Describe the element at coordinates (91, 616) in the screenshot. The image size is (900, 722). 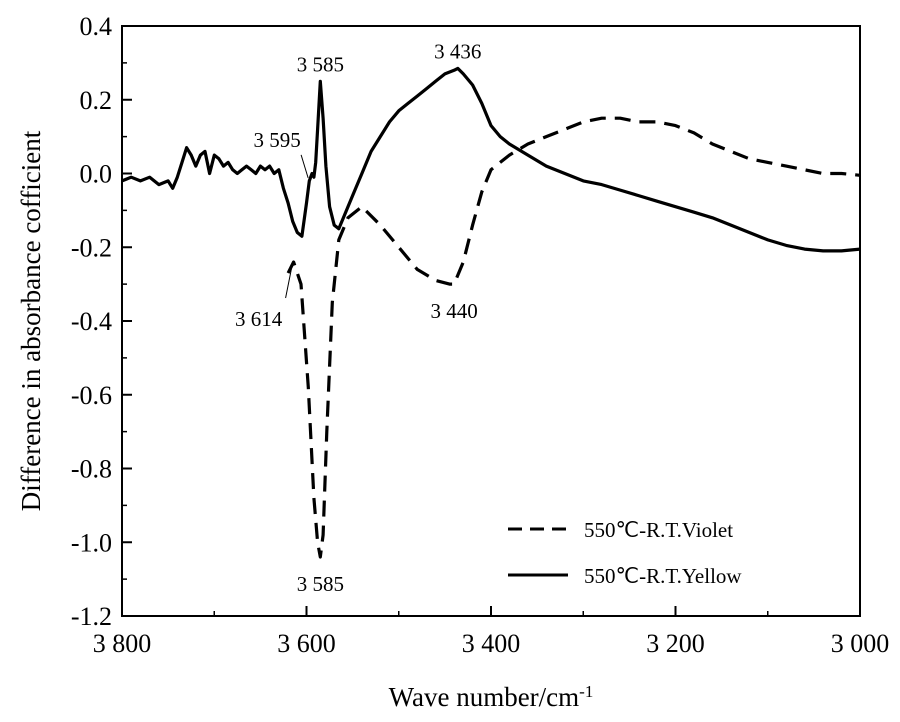
I see `y-tick-label: -1.2` at that location.